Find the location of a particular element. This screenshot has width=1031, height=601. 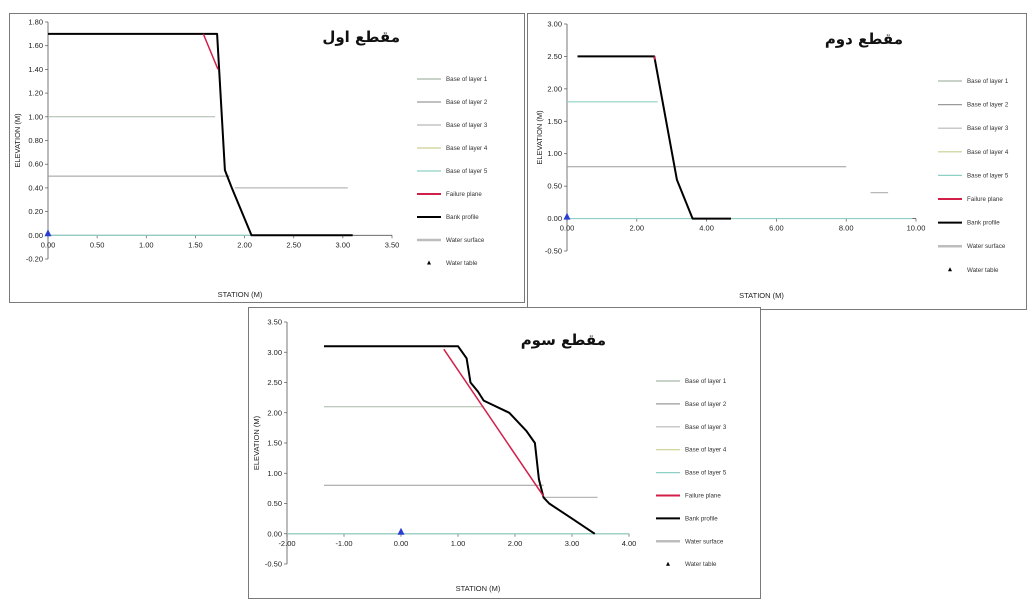

y-tick-label: 0.40 is located at coordinates (35, 187).